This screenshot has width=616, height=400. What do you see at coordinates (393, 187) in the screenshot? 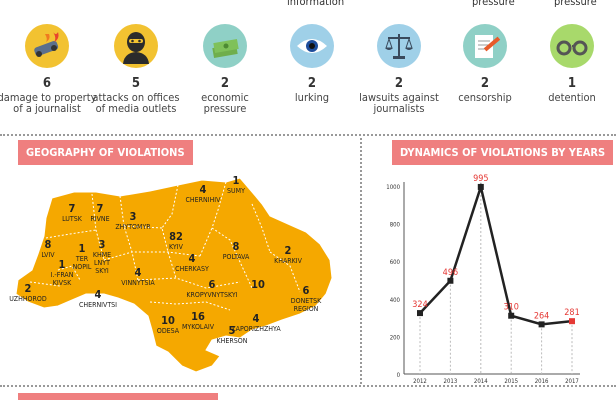
I see `y-tick-label: 1000` at bounding box center [393, 187].